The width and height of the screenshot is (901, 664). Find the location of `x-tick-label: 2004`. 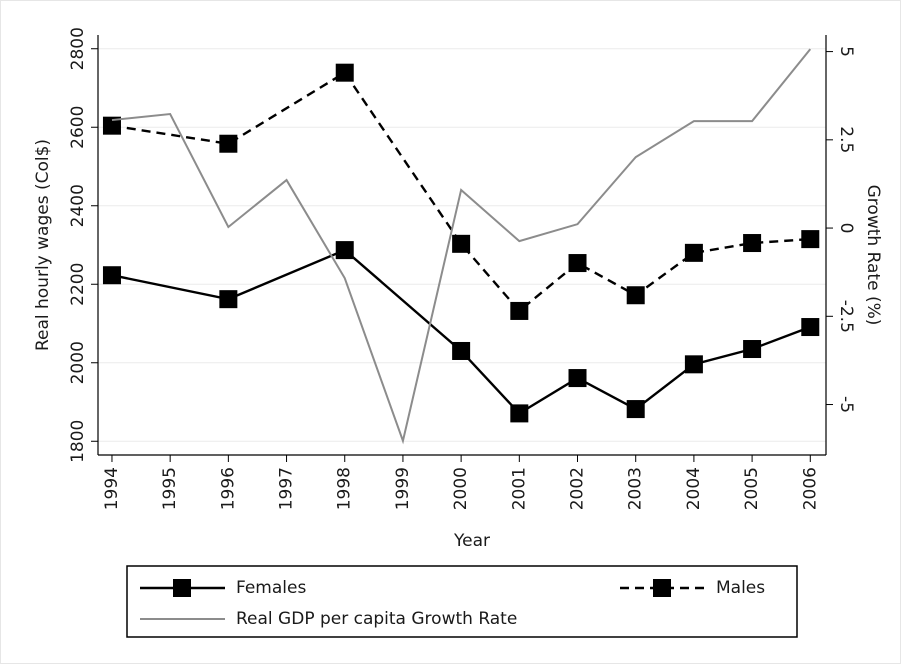

x-tick-label: 2004 is located at coordinates (694, 488).